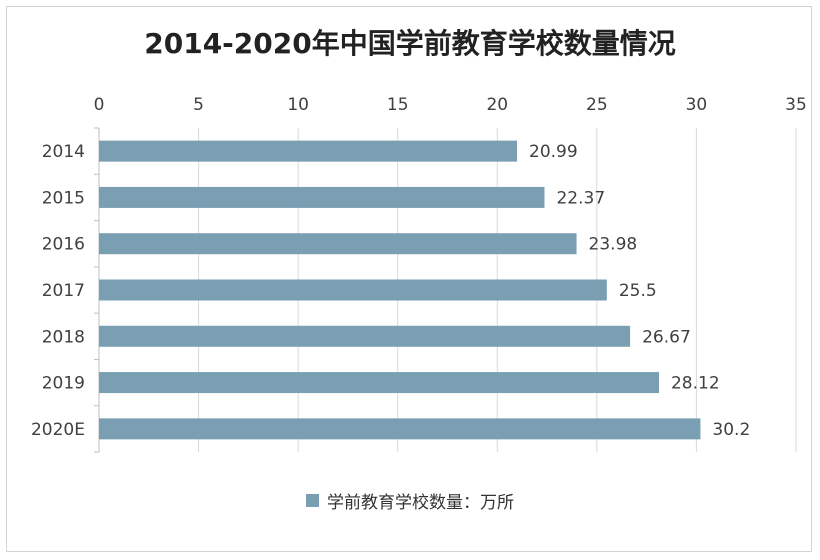 The image size is (820, 560). Describe the element at coordinates (666, 337) in the screenshot. I see `data-label: 26.67` at that location.